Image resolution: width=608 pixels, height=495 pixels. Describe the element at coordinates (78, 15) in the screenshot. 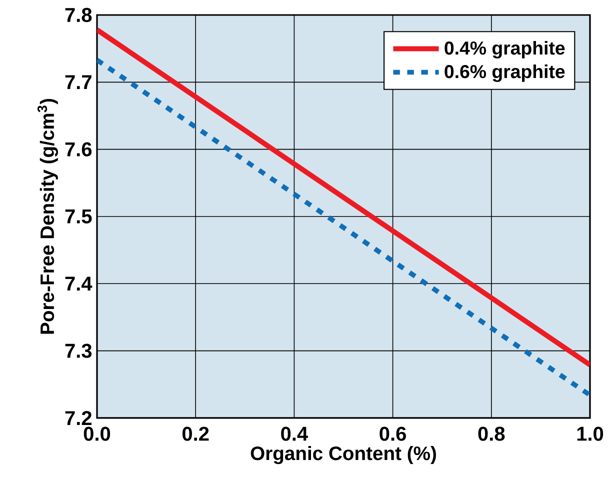

I see `y-tick-label: 7.8` at that location.